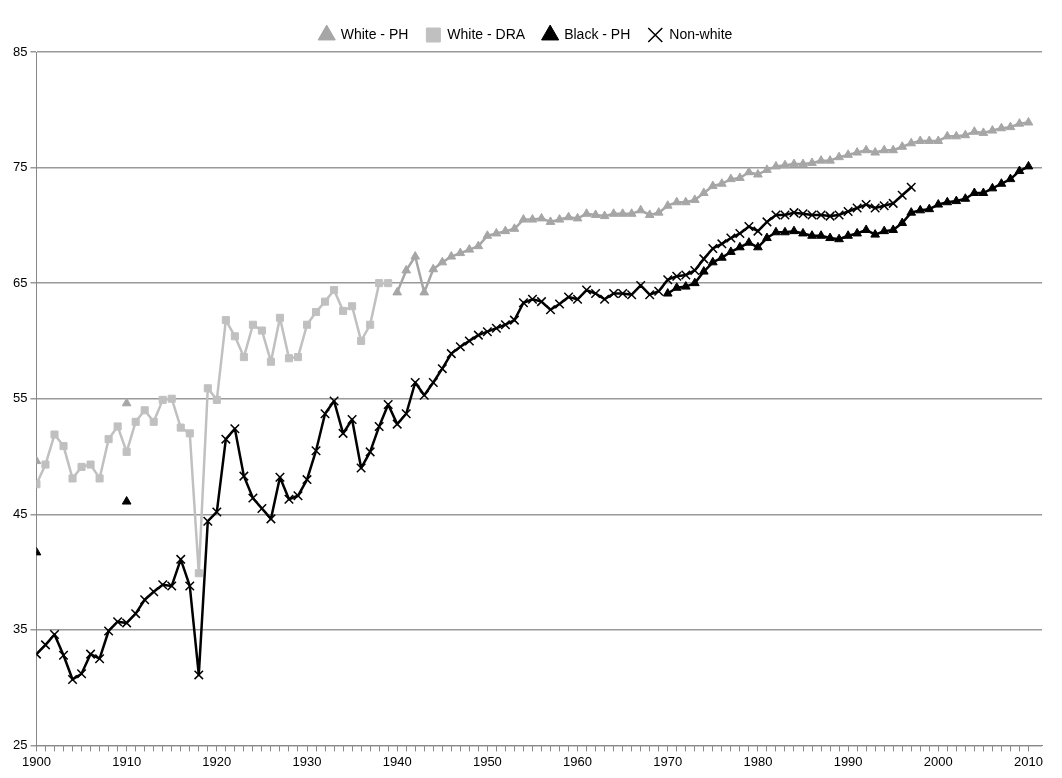 This screenshot has width=1062, height=778. What do you see at coordinates (217, 761) in the screenshot?
I see `x-tick-label: 1920` at bounding box center [217, 761].